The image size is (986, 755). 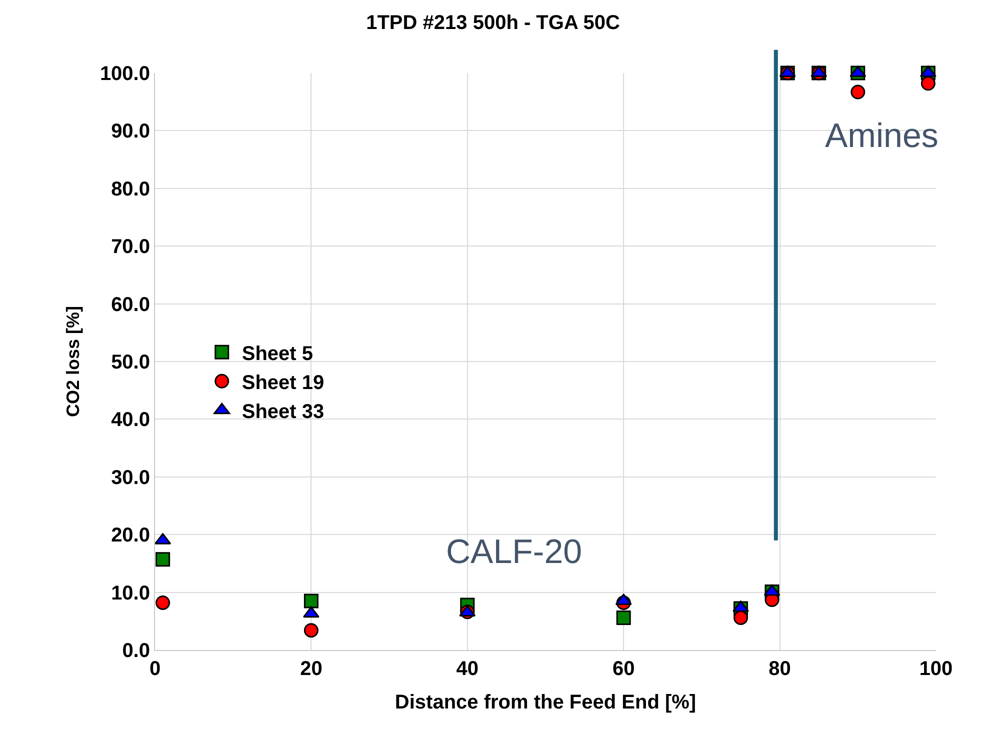 I want to click on x-tick-label: 100, so click(x=936, y=669).